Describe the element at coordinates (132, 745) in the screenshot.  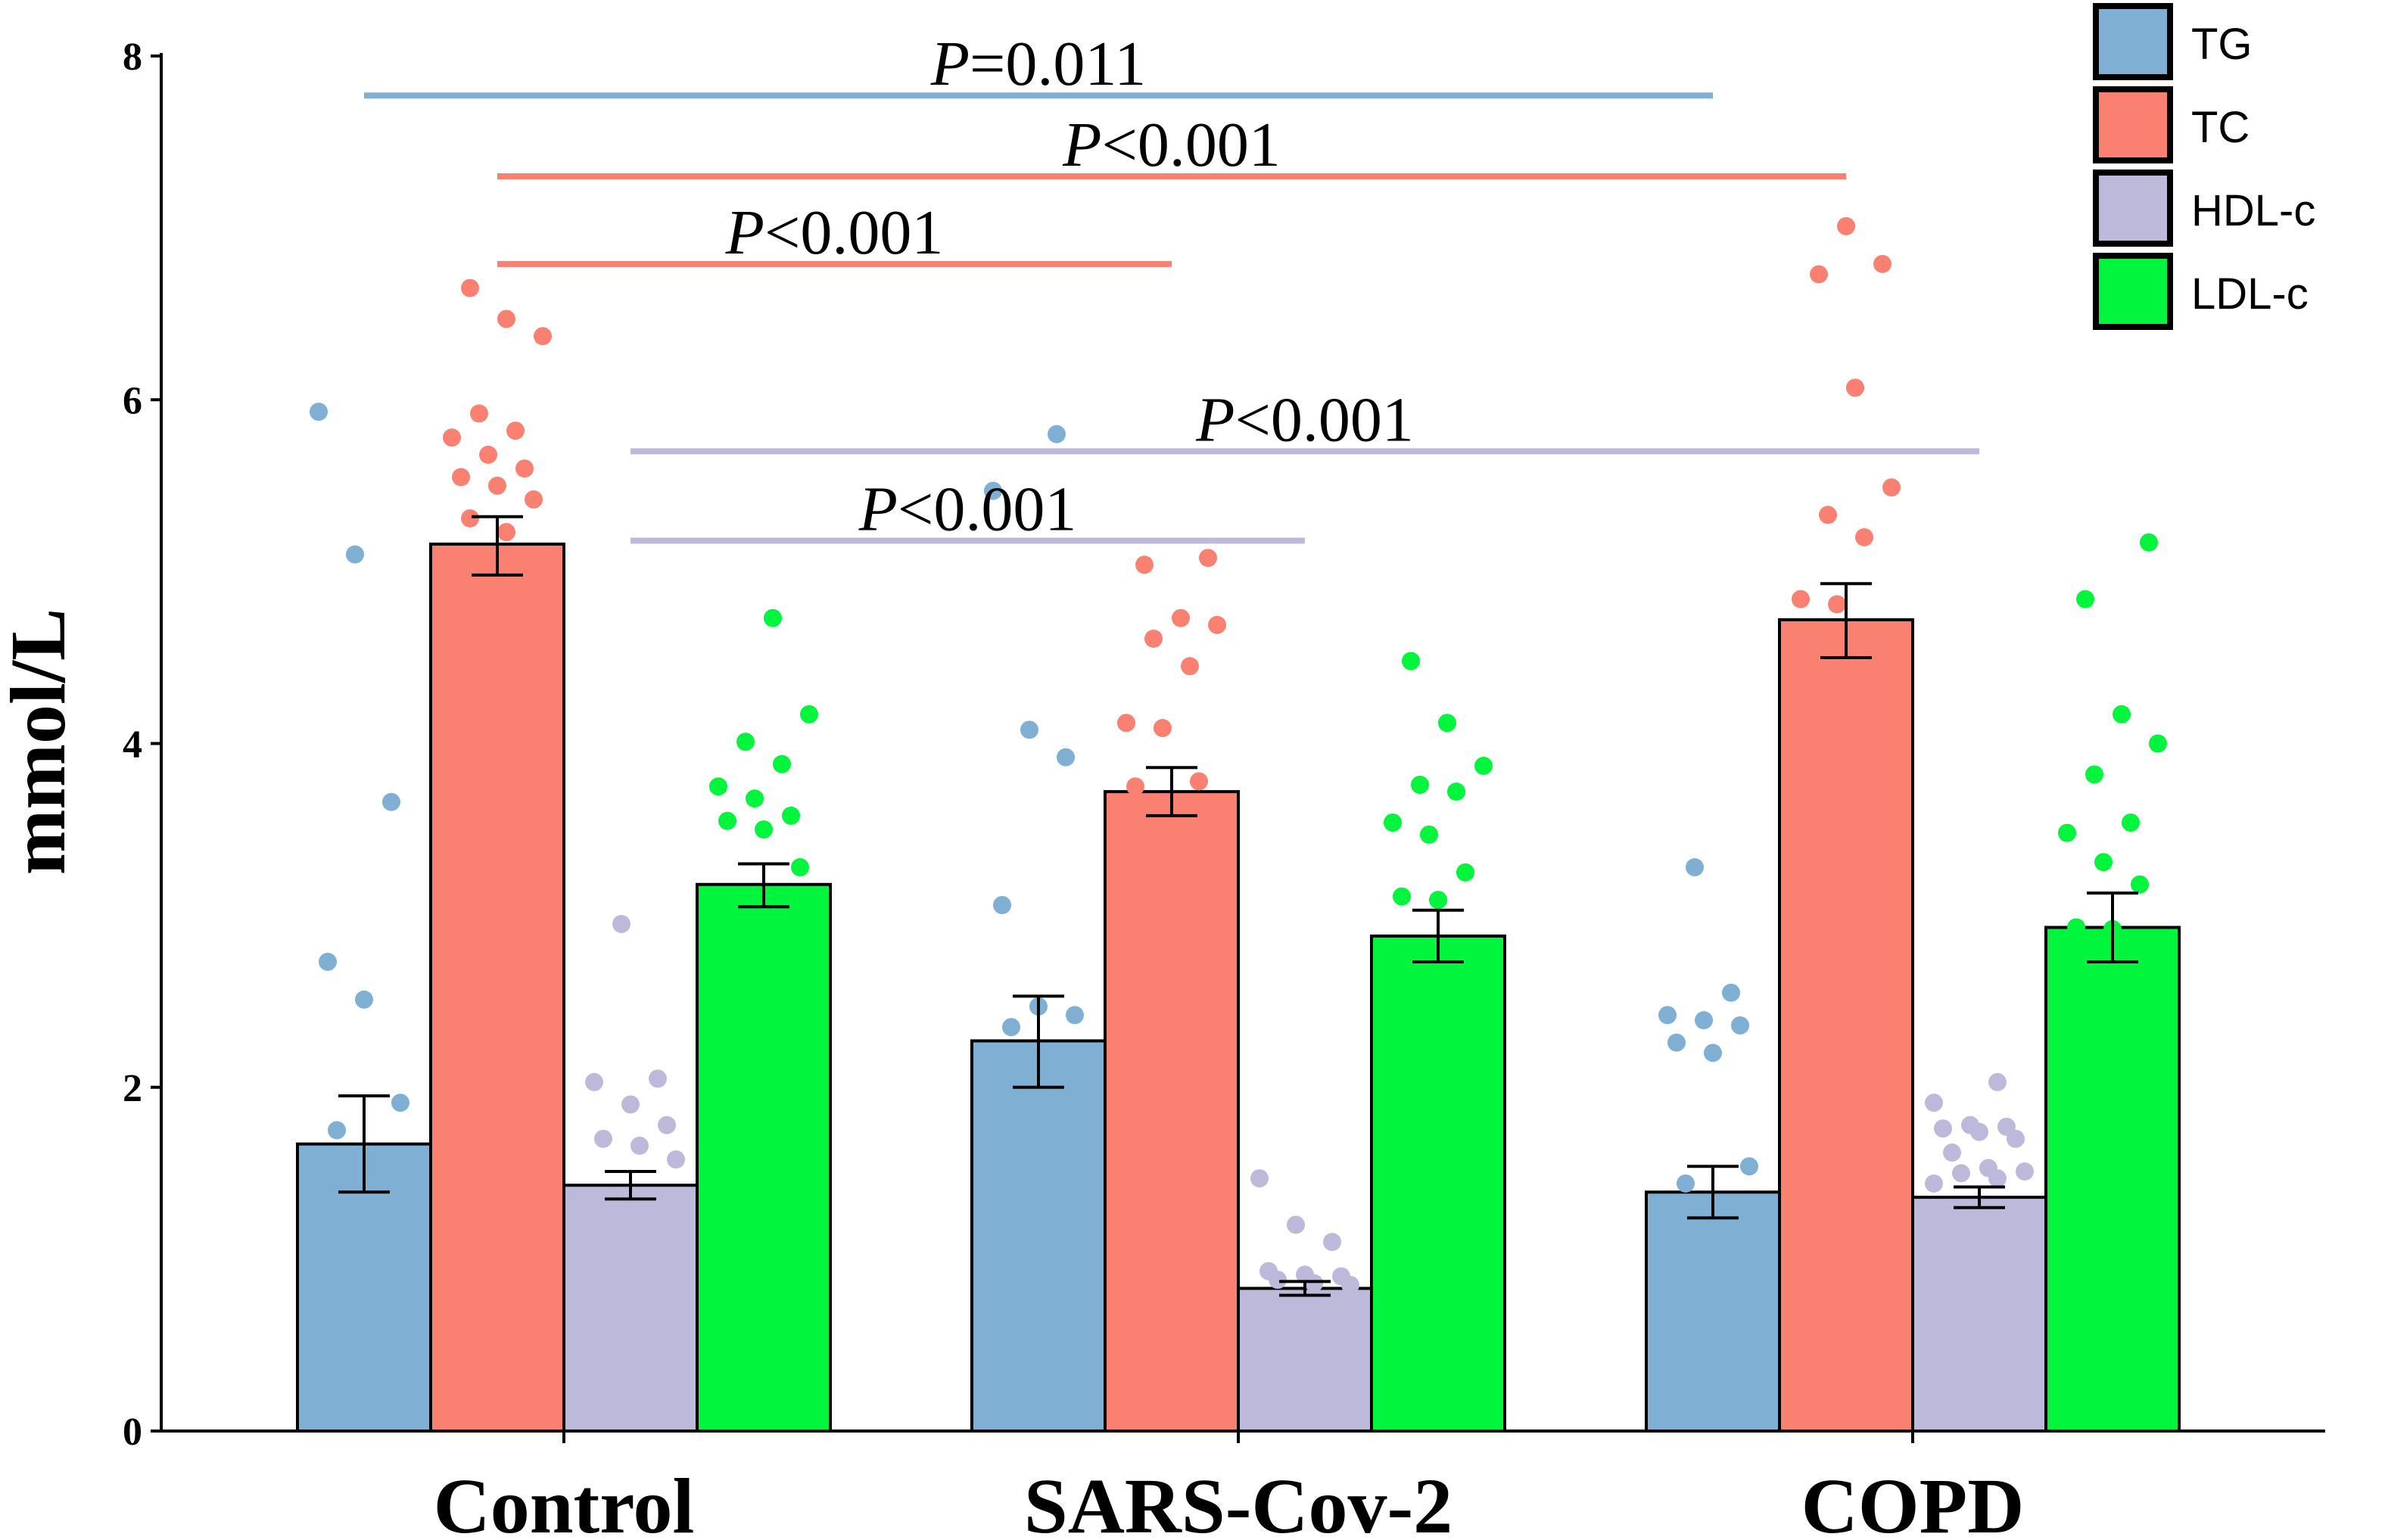
I see `y-tick-label: 4` at that location.